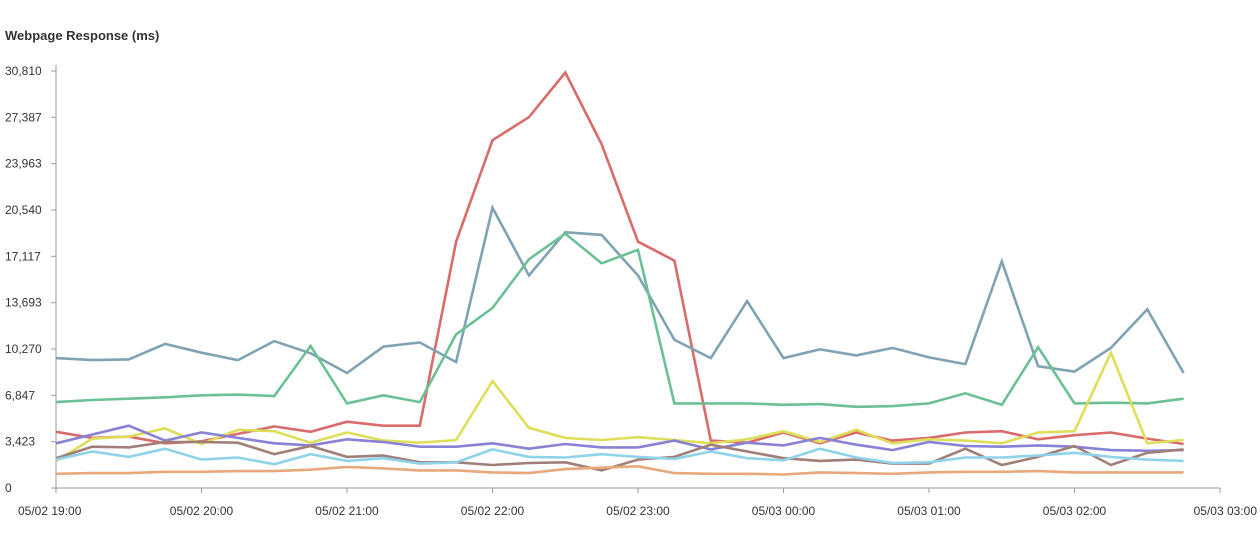 The width and height of the screenshot is (1260, 560). I want to click on x-tick-label: 05/03 00:00, so click(784, 511).